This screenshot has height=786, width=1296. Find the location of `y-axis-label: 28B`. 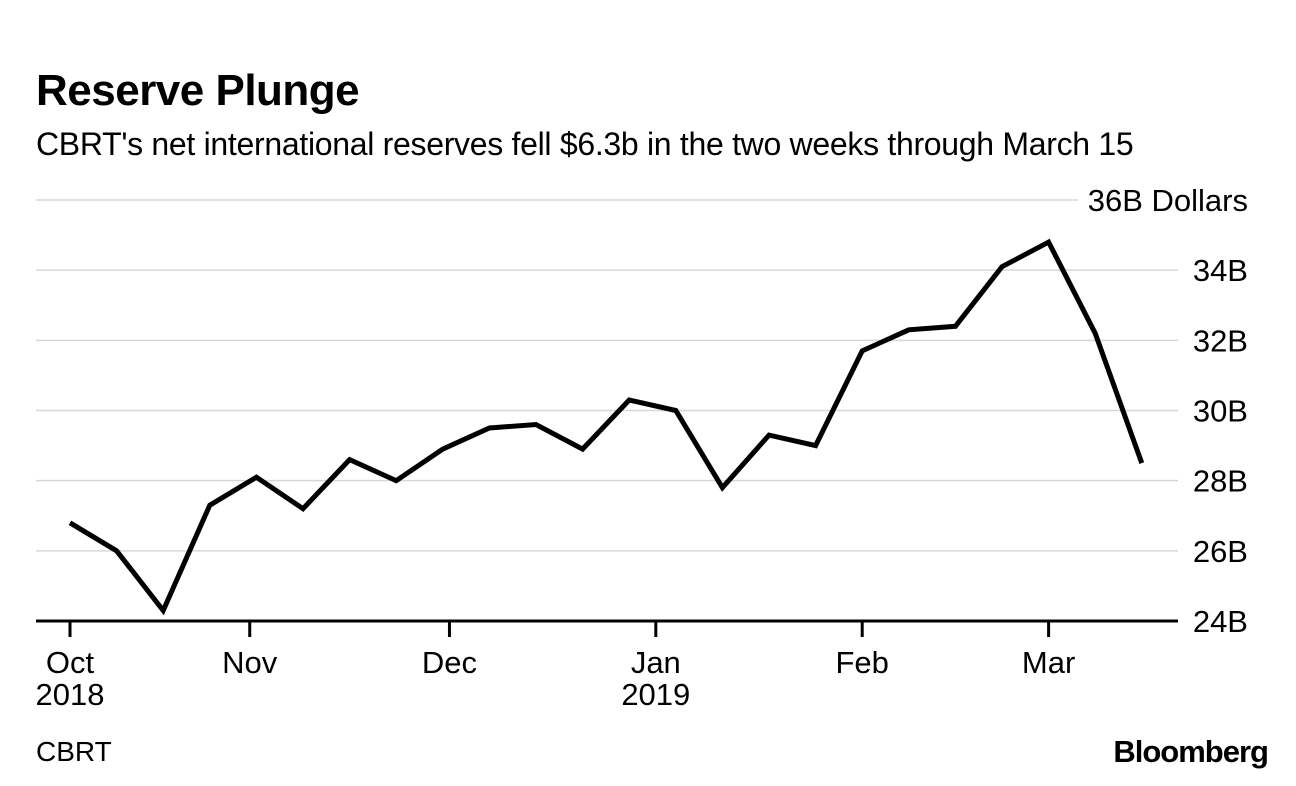

y-axis-label: 28B is located at coordinates (1220, 481).